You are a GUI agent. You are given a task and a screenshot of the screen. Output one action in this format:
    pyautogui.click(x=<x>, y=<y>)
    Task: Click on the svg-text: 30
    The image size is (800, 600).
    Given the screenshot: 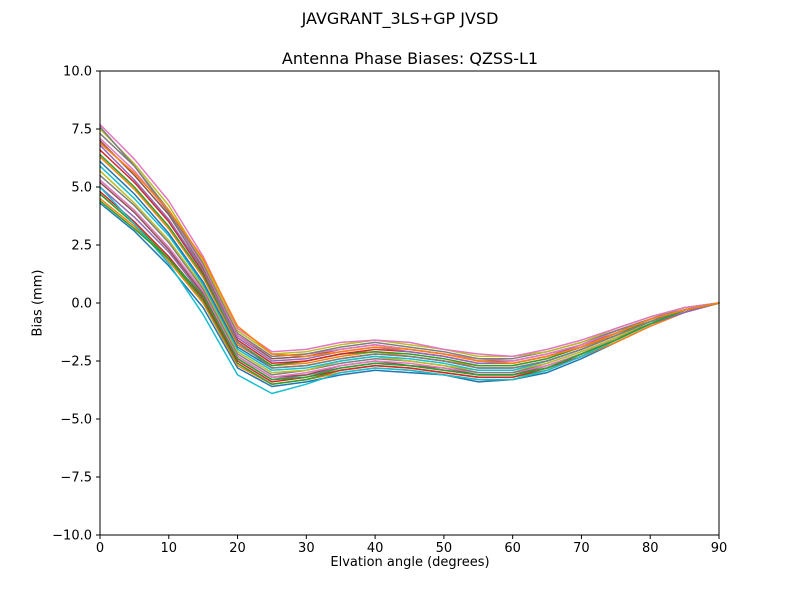 What is the action you would take?
    pyautogui.click(x=306, y=548)
    